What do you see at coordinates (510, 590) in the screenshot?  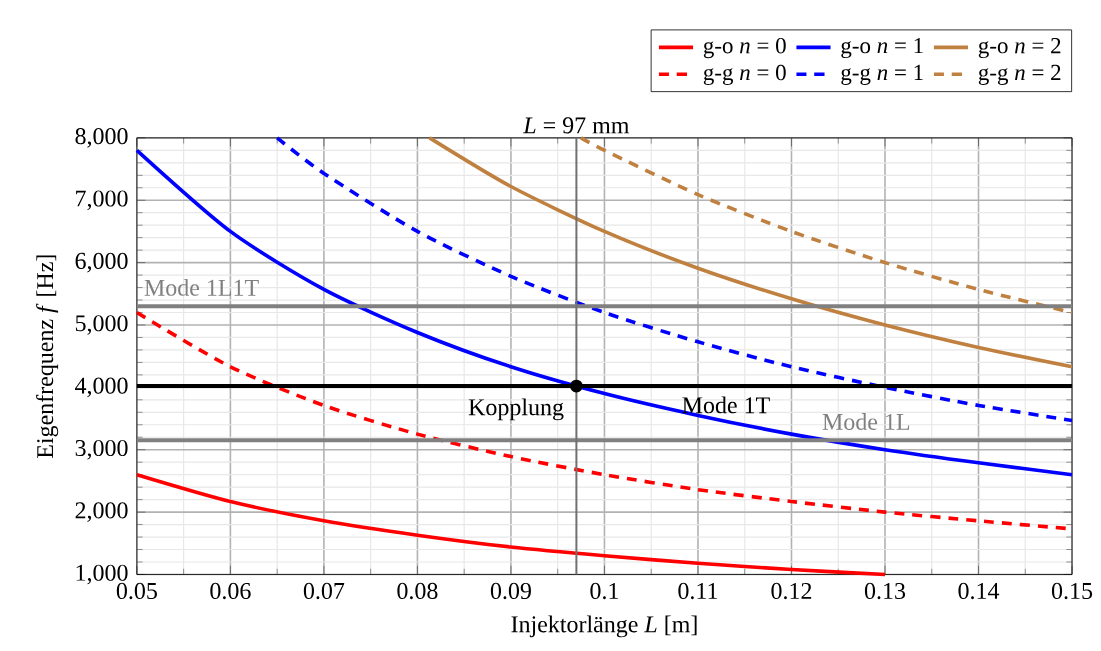 I see `x-tick-label: 0.09` at bounding box center [510, 590].